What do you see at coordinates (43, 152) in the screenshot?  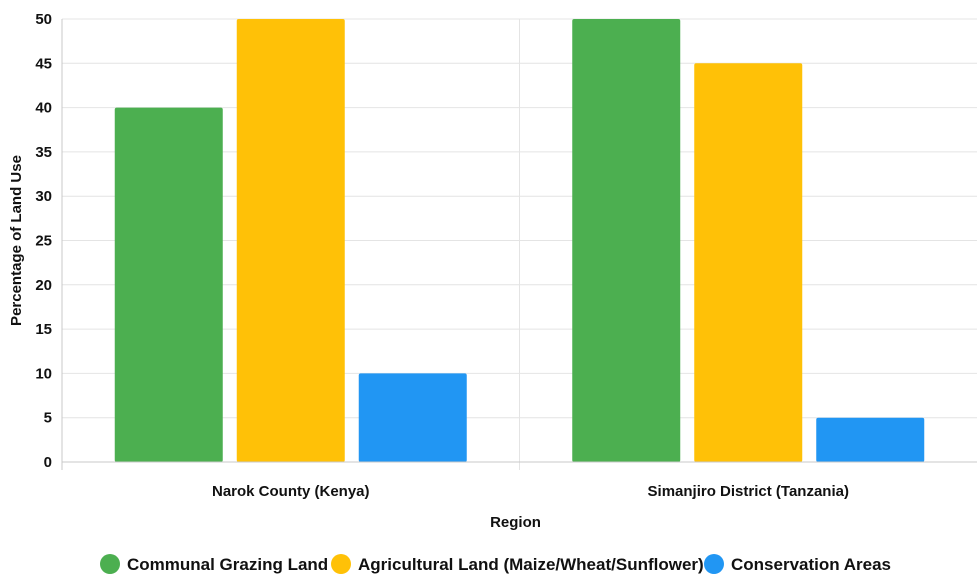 I see `y-tick-label: 35` at bounding box center [43, 152].